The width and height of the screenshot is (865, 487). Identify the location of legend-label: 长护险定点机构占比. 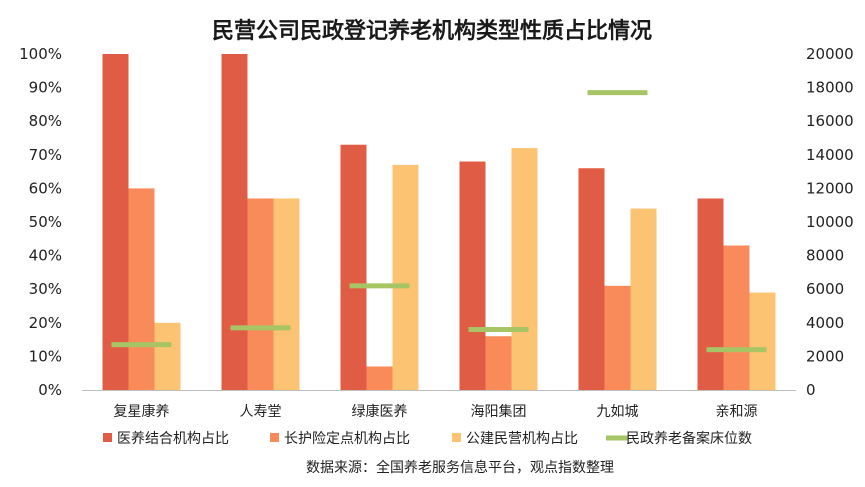
(347, 439).